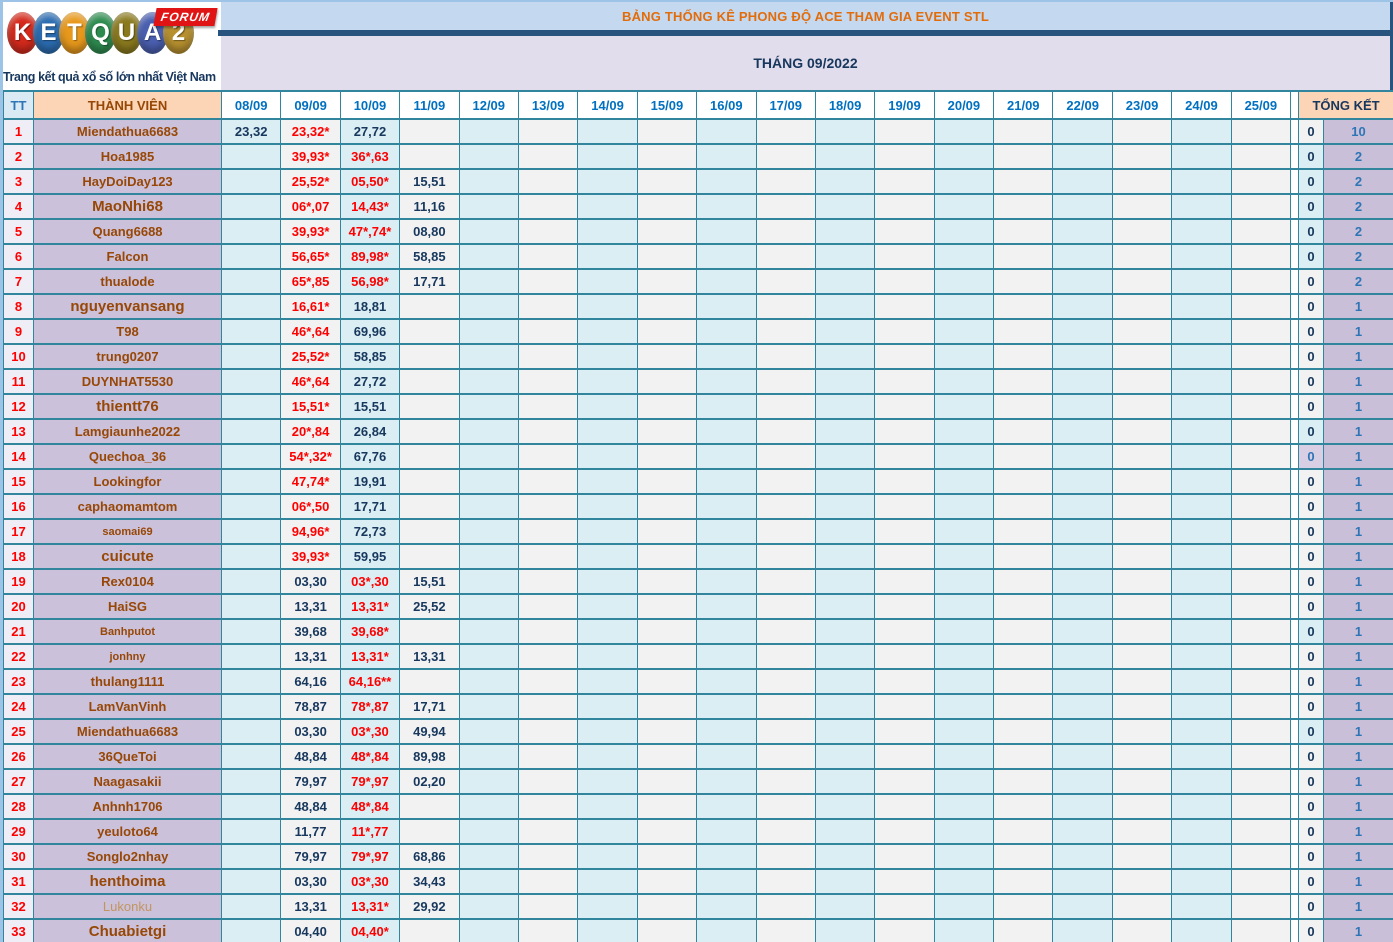 The height and width of the screenshot is (942, 1393). Describe the element at coordinates (127, 381) in the screenshot. I see `member-name-cell: DUYNHAT5530` at that location.